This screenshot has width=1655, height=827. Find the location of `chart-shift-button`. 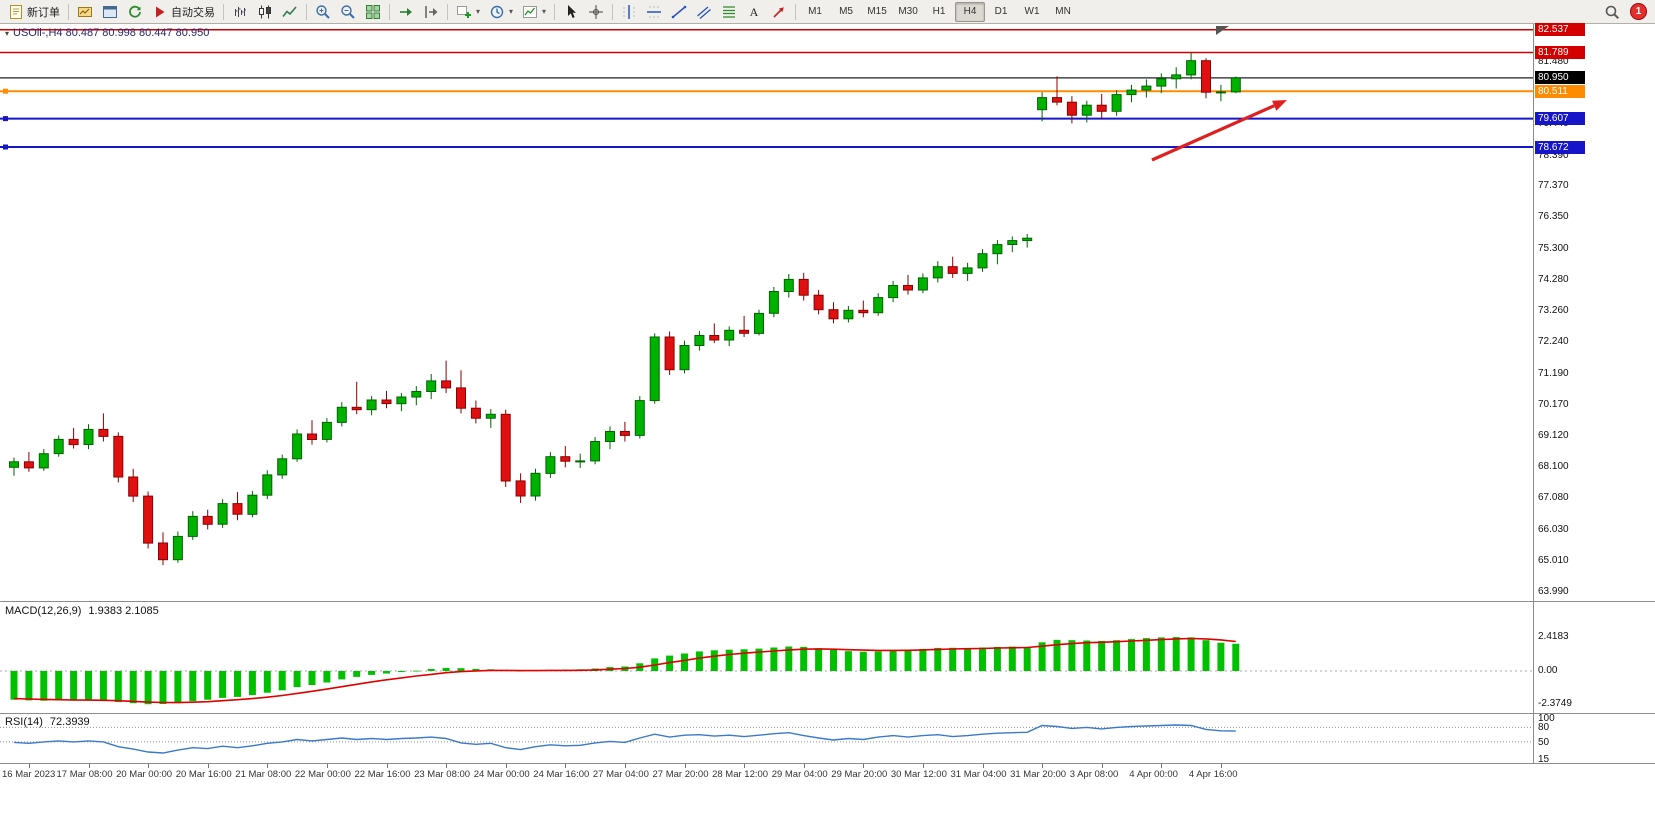

chart-shift-button is located at coordinates (431, 12).